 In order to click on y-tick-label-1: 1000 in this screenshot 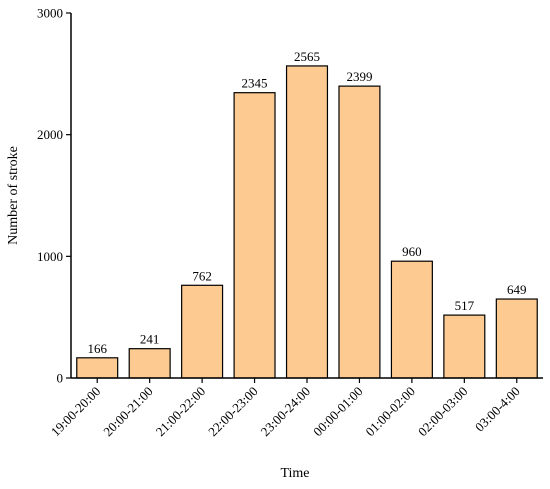, I will do `click(50, 256)`.